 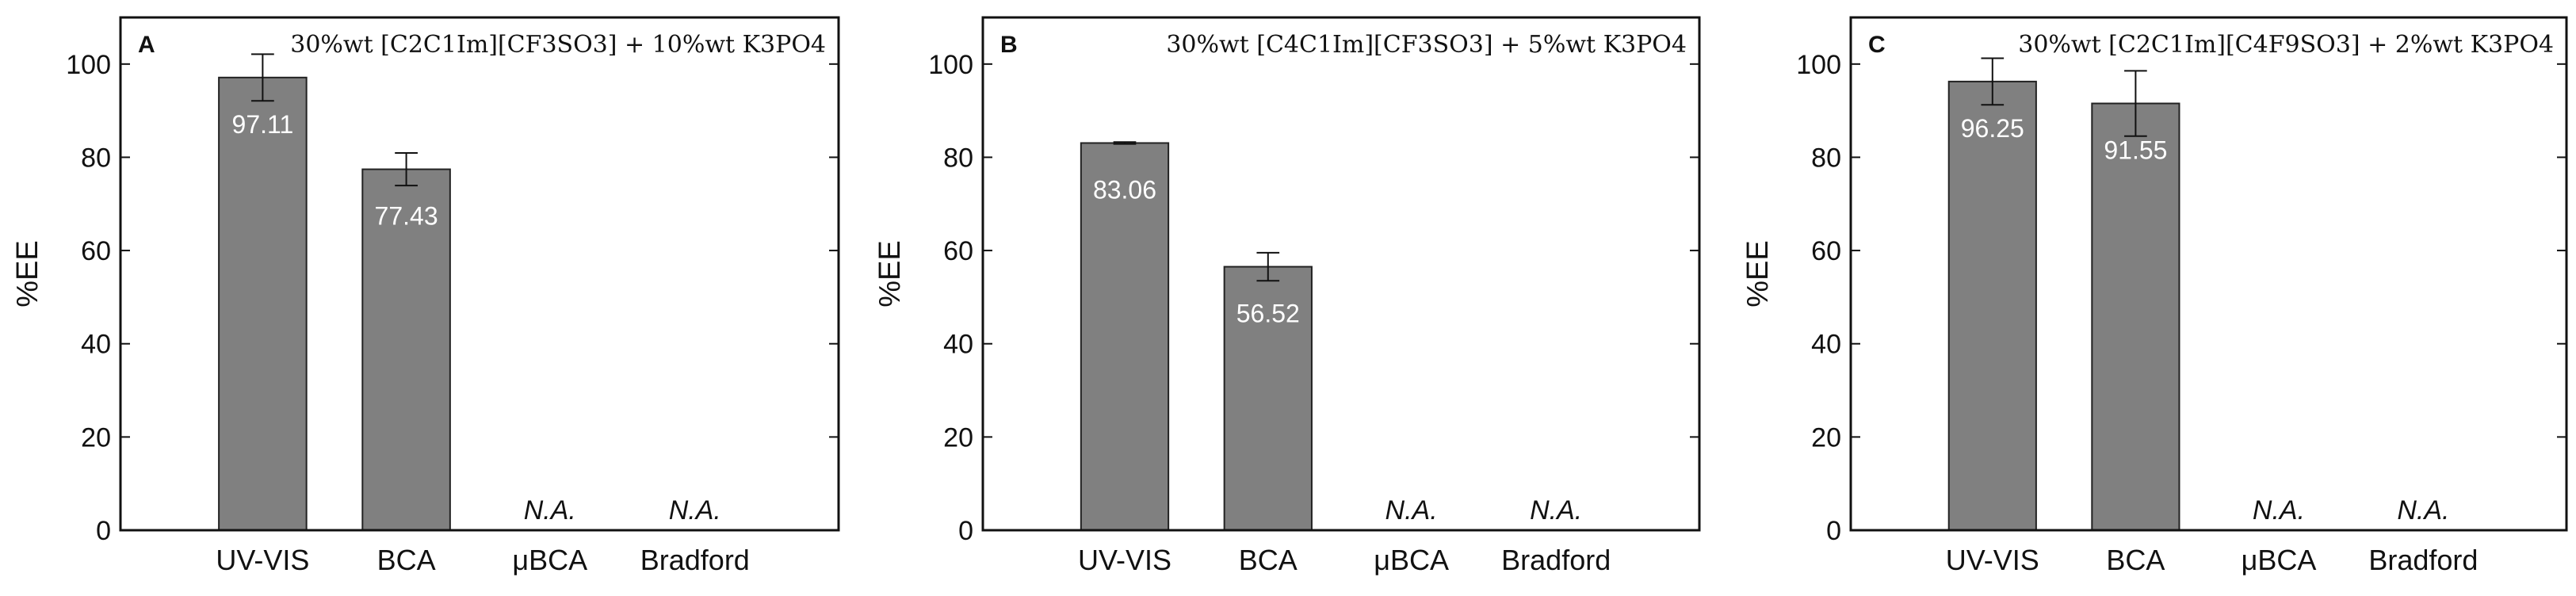 I want to click on panel-b-y-tick-label-60: 60, so click(x=958, y=251).